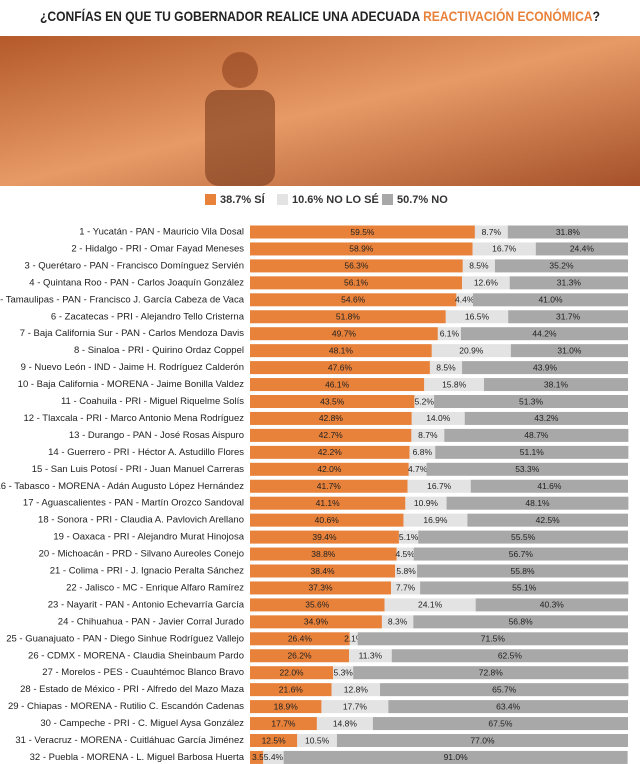  What do you see at coordinates (329, 469) in the screenshot?
I see `value-label: 42.0%` at bounding box center [329, 469].